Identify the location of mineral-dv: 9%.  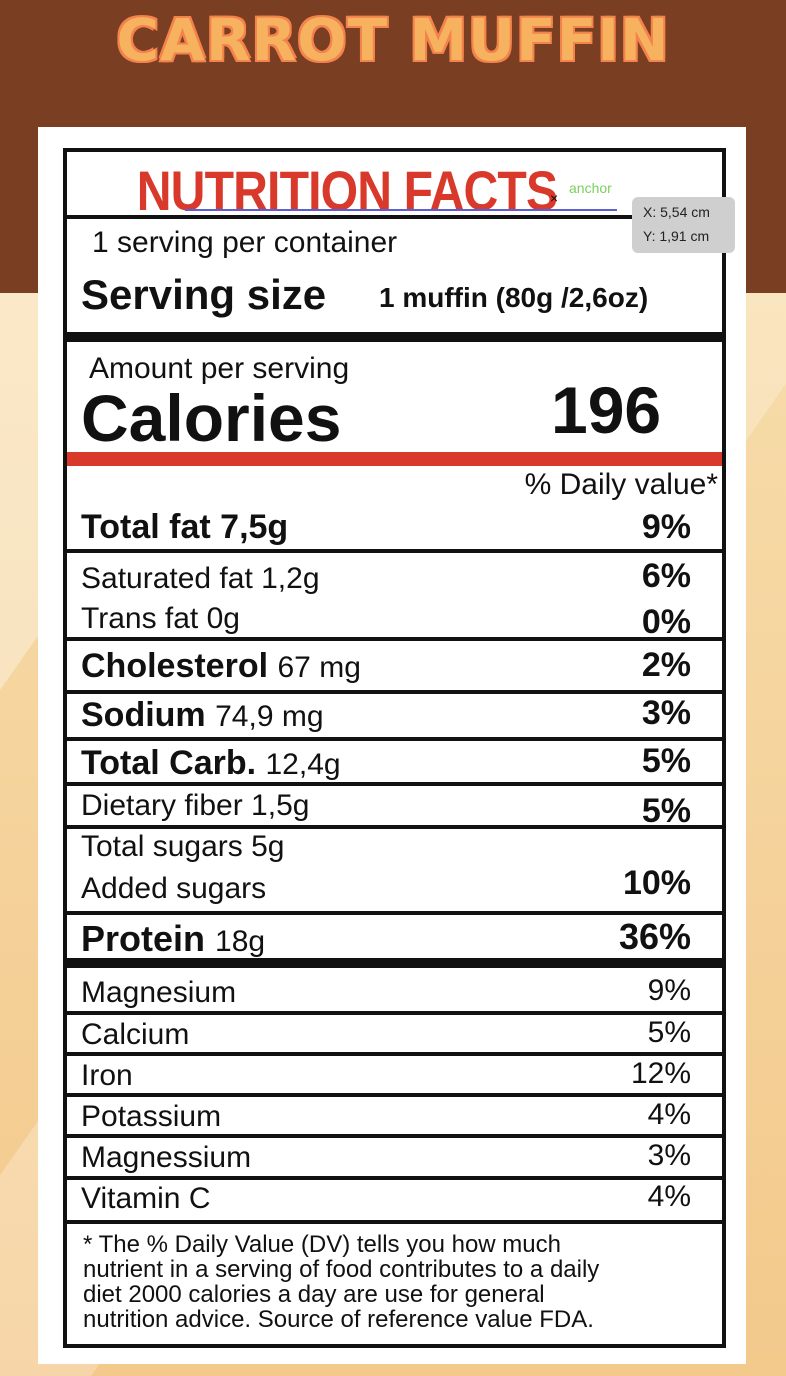
(669, 990).